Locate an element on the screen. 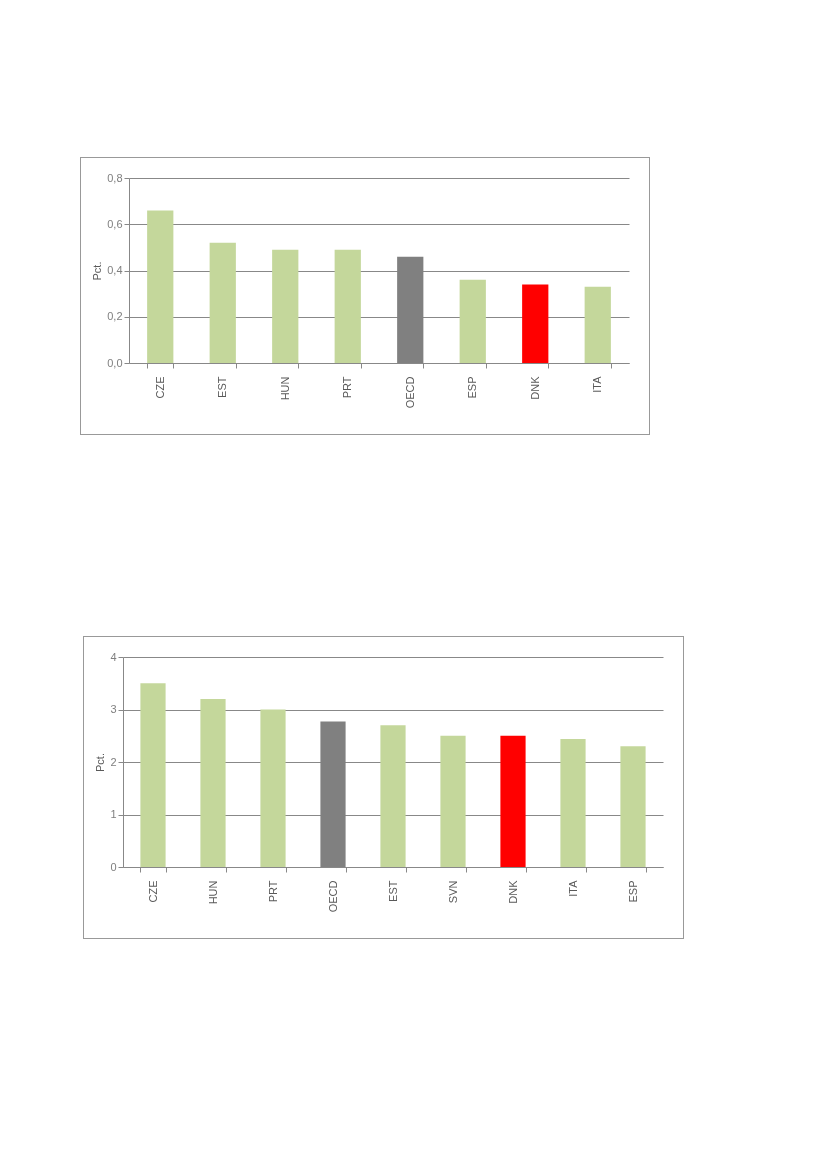 The width and height of the screenshot is (826, 1169). y-tick-label: 3 is located at coordinates (113, 709).